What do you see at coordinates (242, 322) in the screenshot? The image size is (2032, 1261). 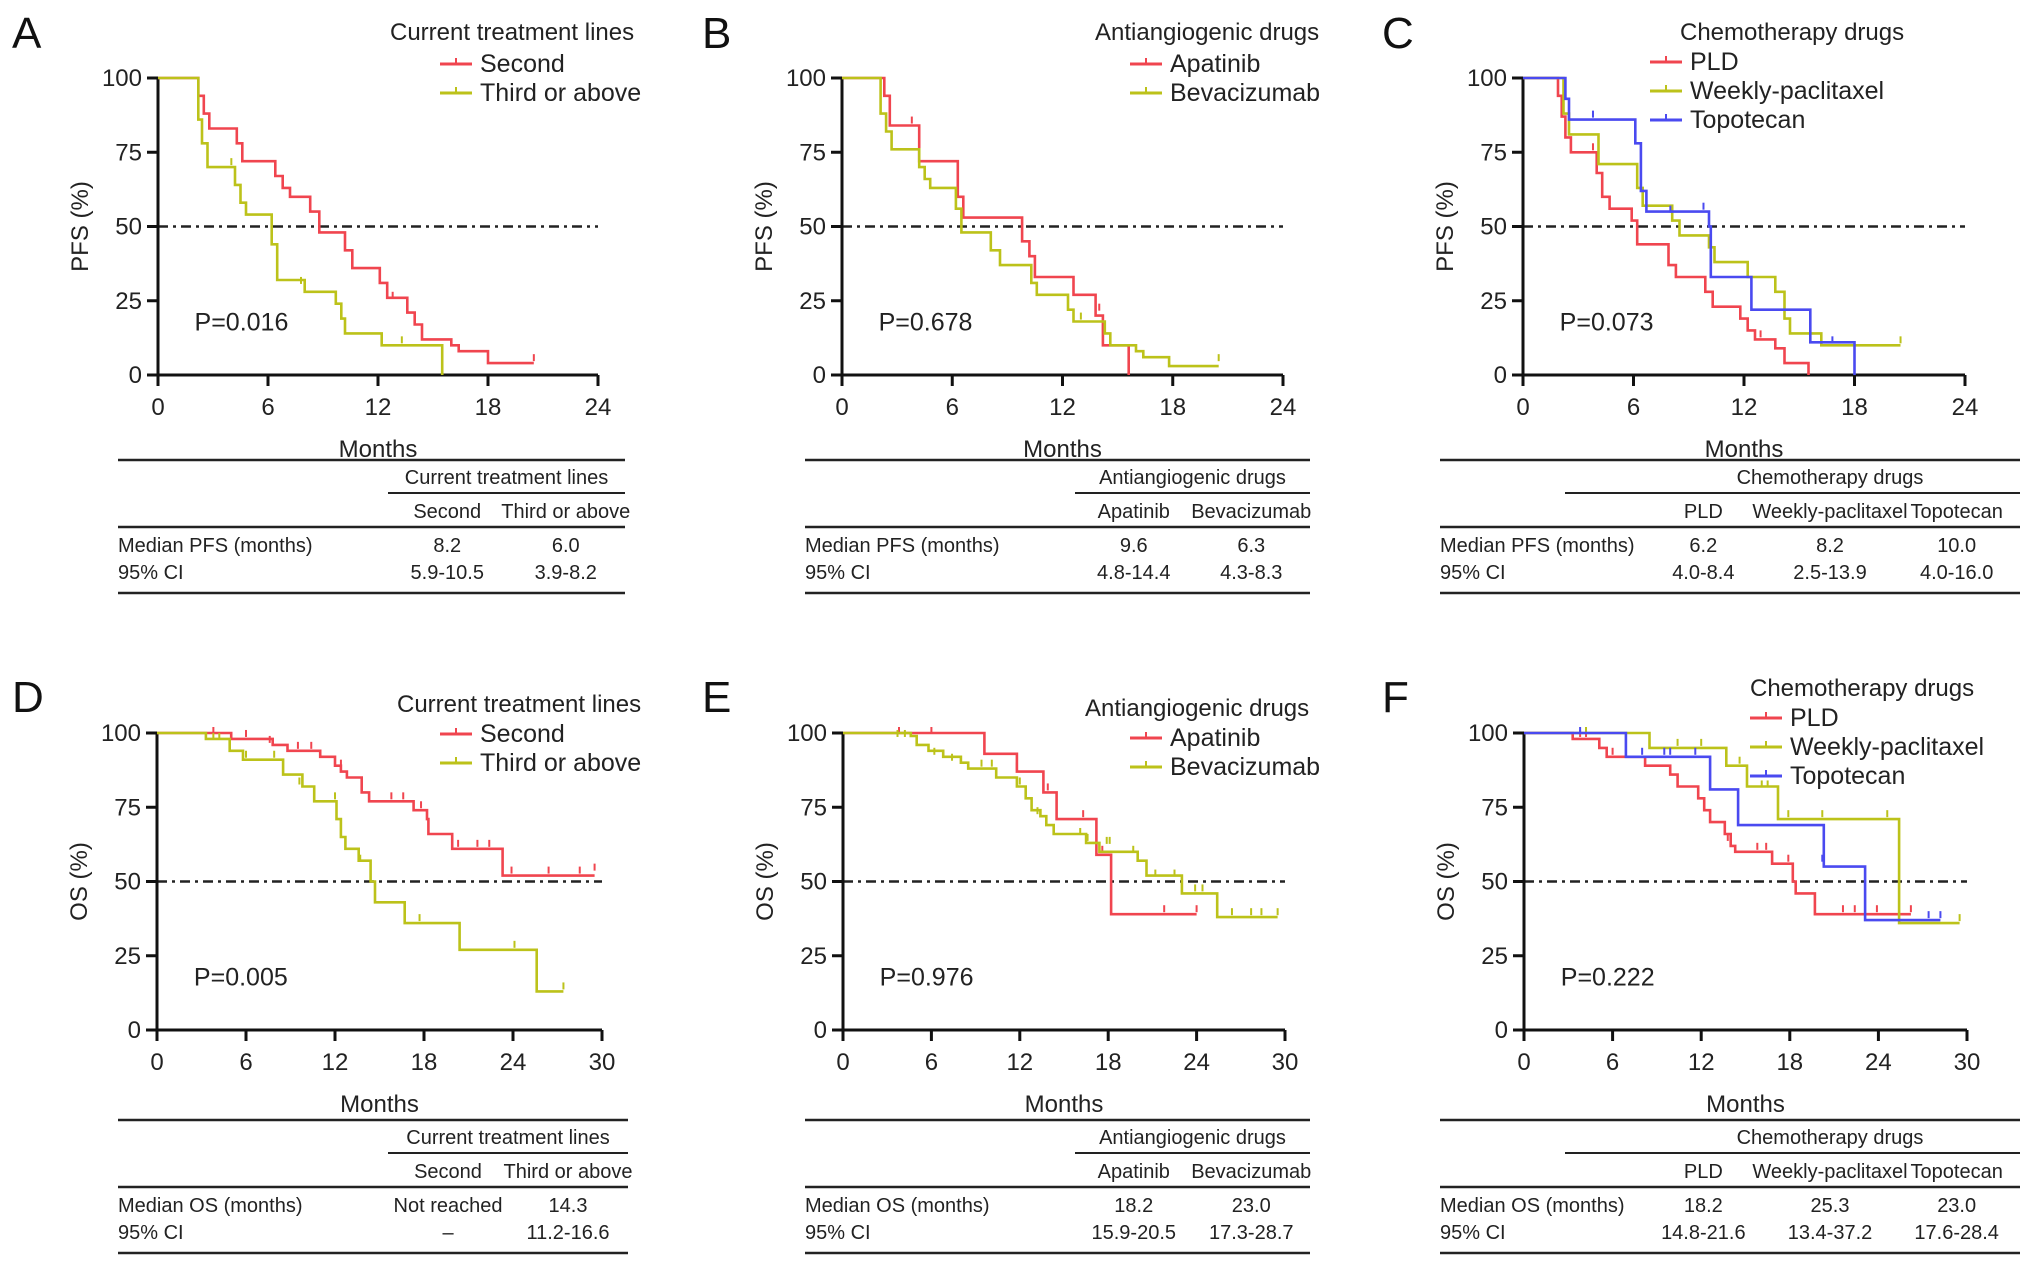 I see `p-value: P=0.016` at bounding box center [242, 322].